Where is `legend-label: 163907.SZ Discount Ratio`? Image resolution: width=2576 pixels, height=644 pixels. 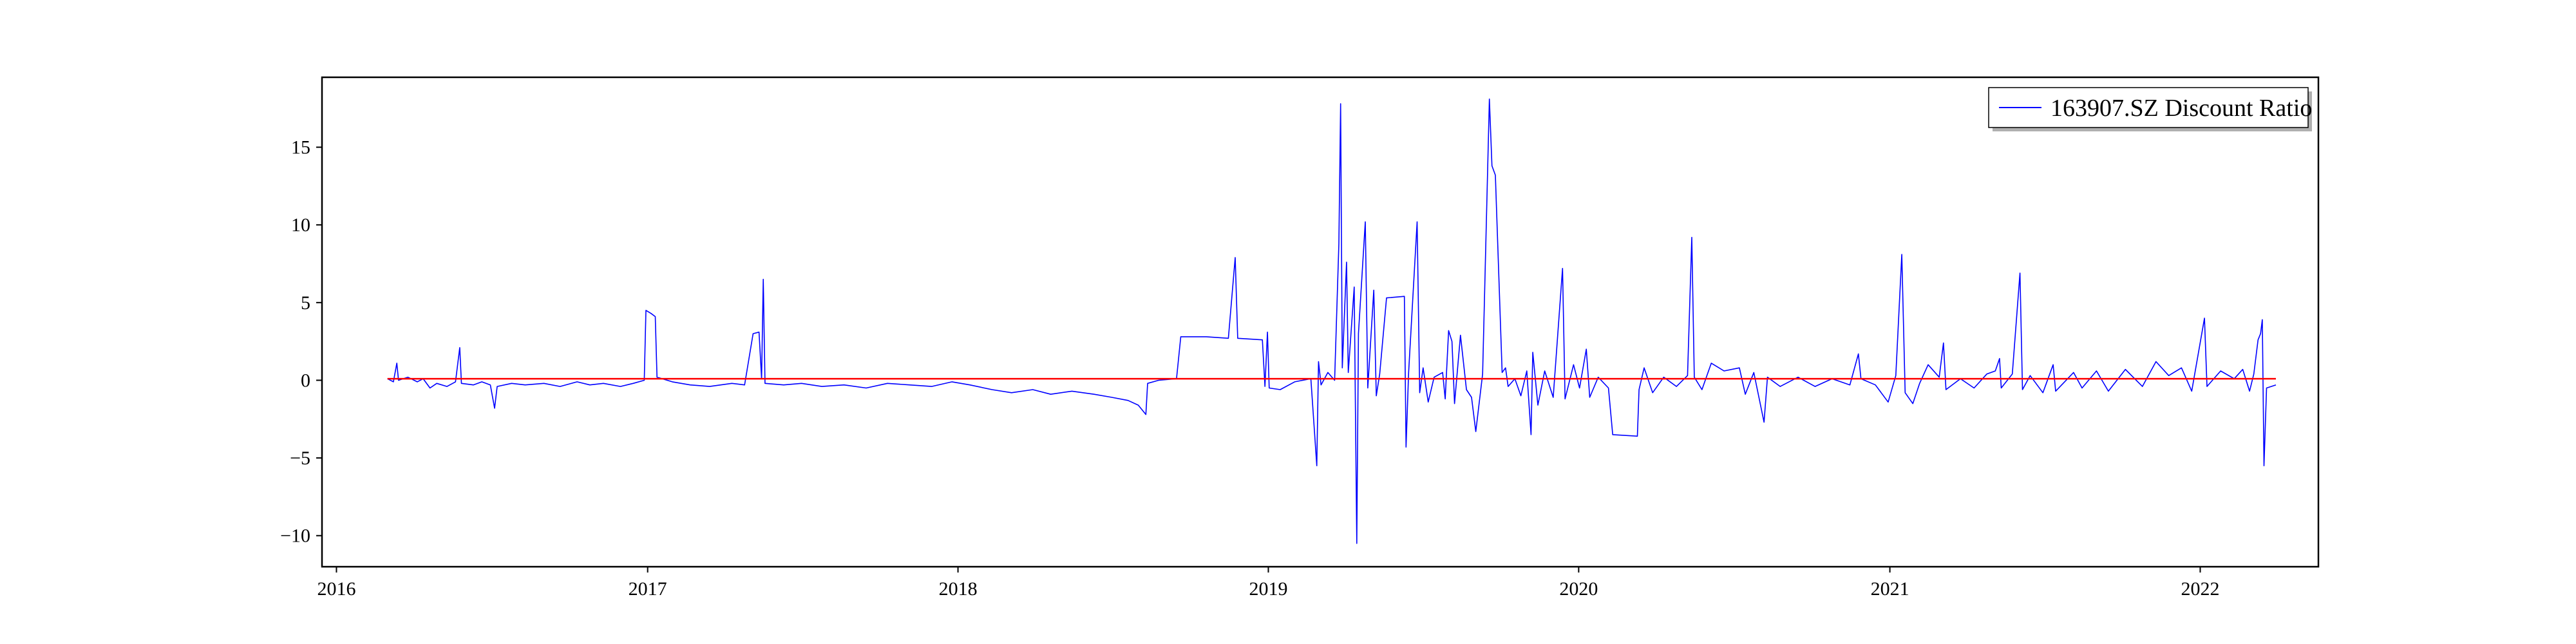 legend-label: 163907.SZ Discount Ratio is located at coordinates (2181, 108).